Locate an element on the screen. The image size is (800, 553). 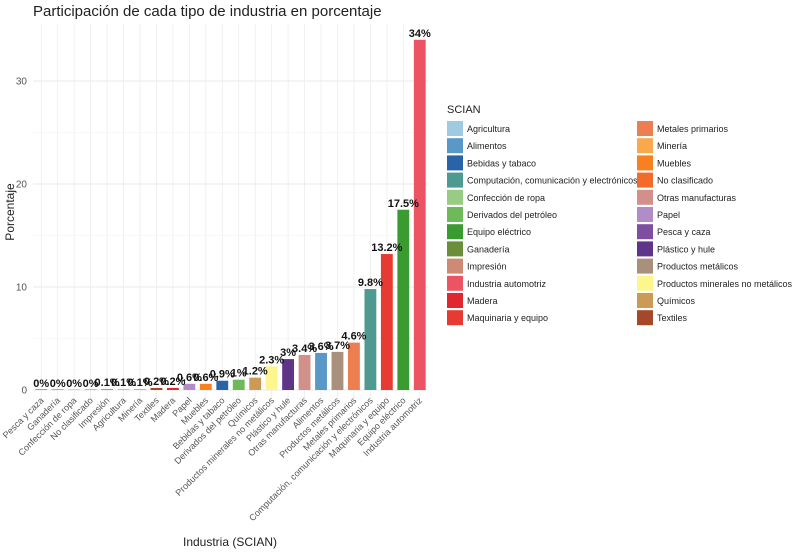
legend-entry-label: Industria automotriz is located at coordinates (507, 284).